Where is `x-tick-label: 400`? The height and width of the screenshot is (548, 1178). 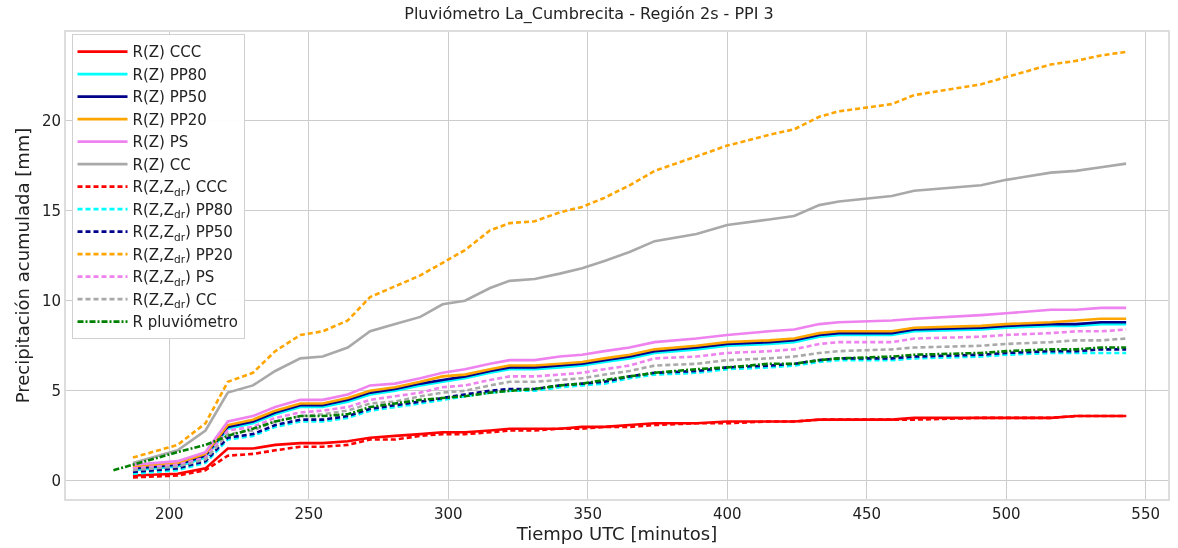
x-tick-label: 400 is located at coordinates (727, 514).